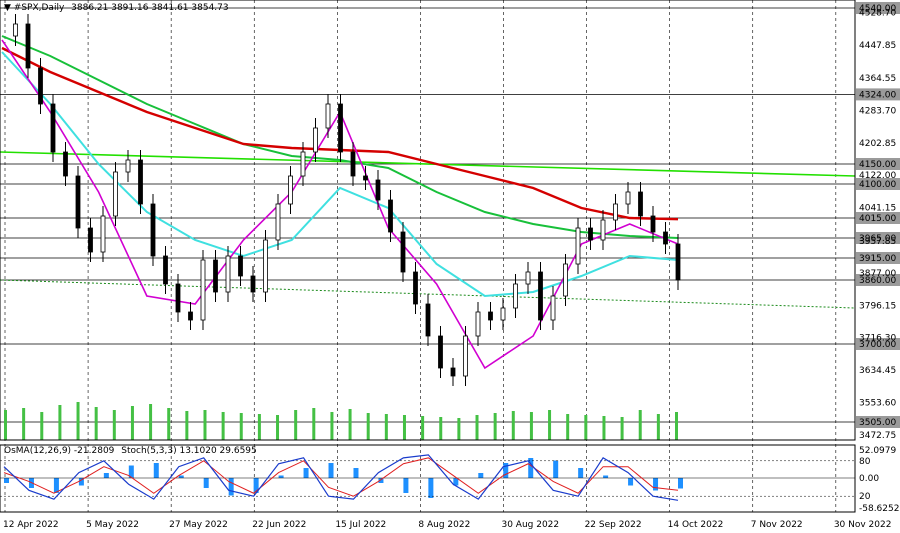 The image size is (900, 533). I want to click on level-label: 4015.00, so click(877, 219).